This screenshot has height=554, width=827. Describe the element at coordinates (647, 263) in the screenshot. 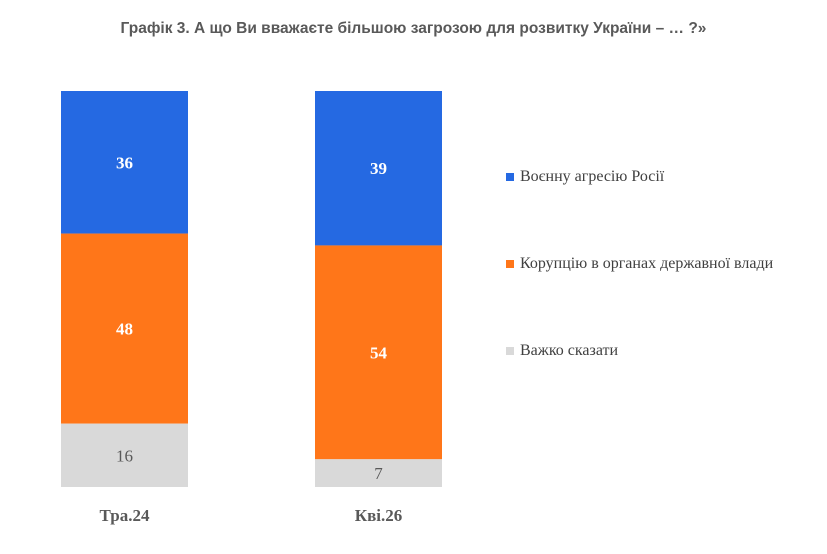

I see `legend-label: Корупцію в органах державної влади` at that location.